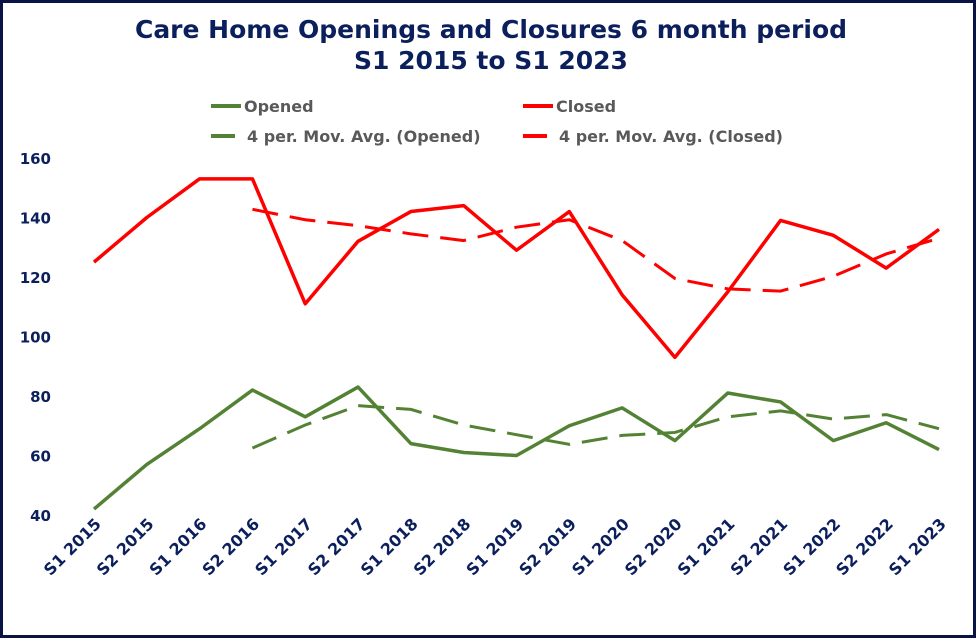  I want to click on chart-title-line-2: S1 2015 to S1 2023, so click(491, 60).